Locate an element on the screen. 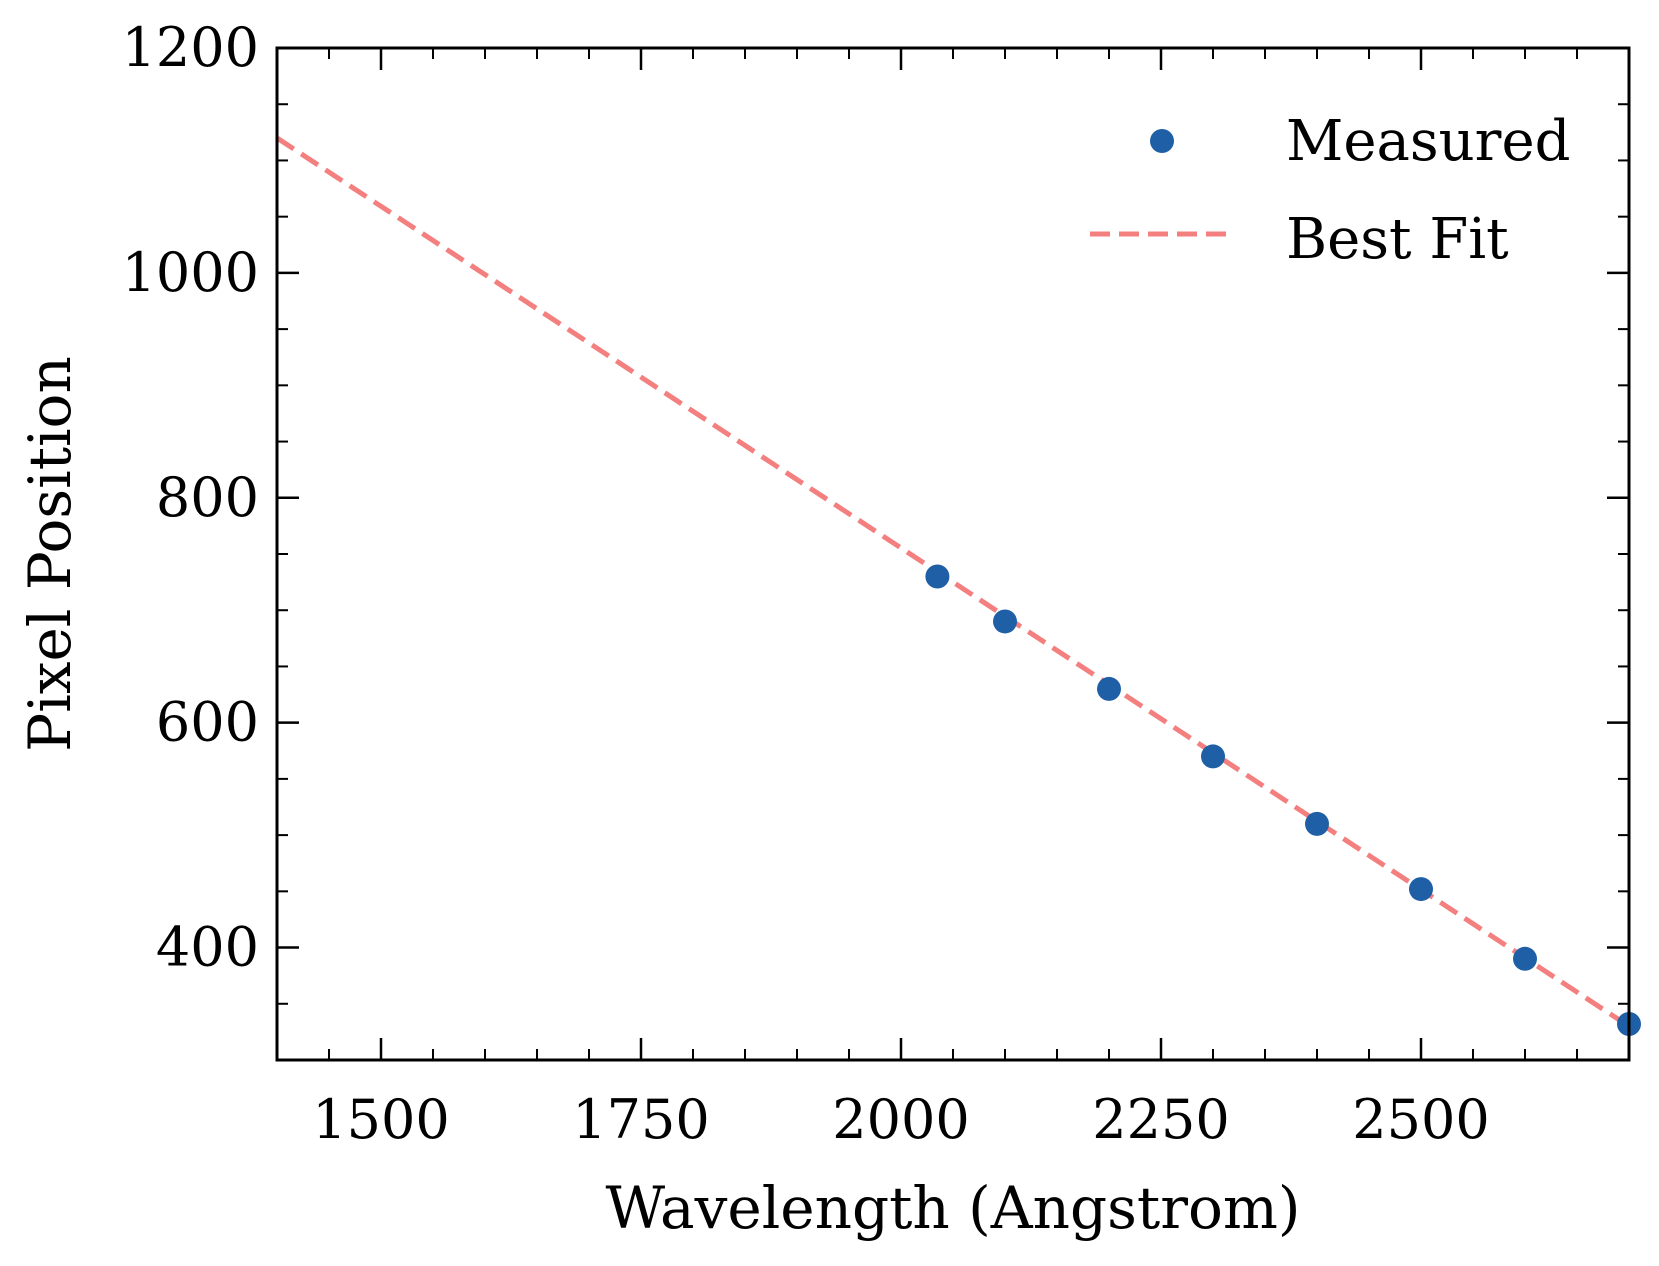 The image size is (1659, 1266). x-tick-label: 2500 is located at coordinates (1420, 1119).